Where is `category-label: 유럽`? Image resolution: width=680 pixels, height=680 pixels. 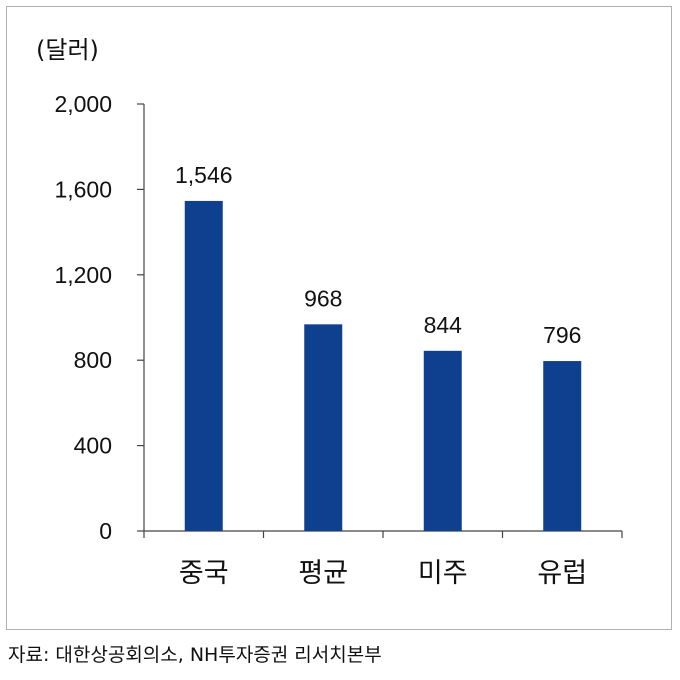
category-label: 유럽 is located at coordinates (562, 573).